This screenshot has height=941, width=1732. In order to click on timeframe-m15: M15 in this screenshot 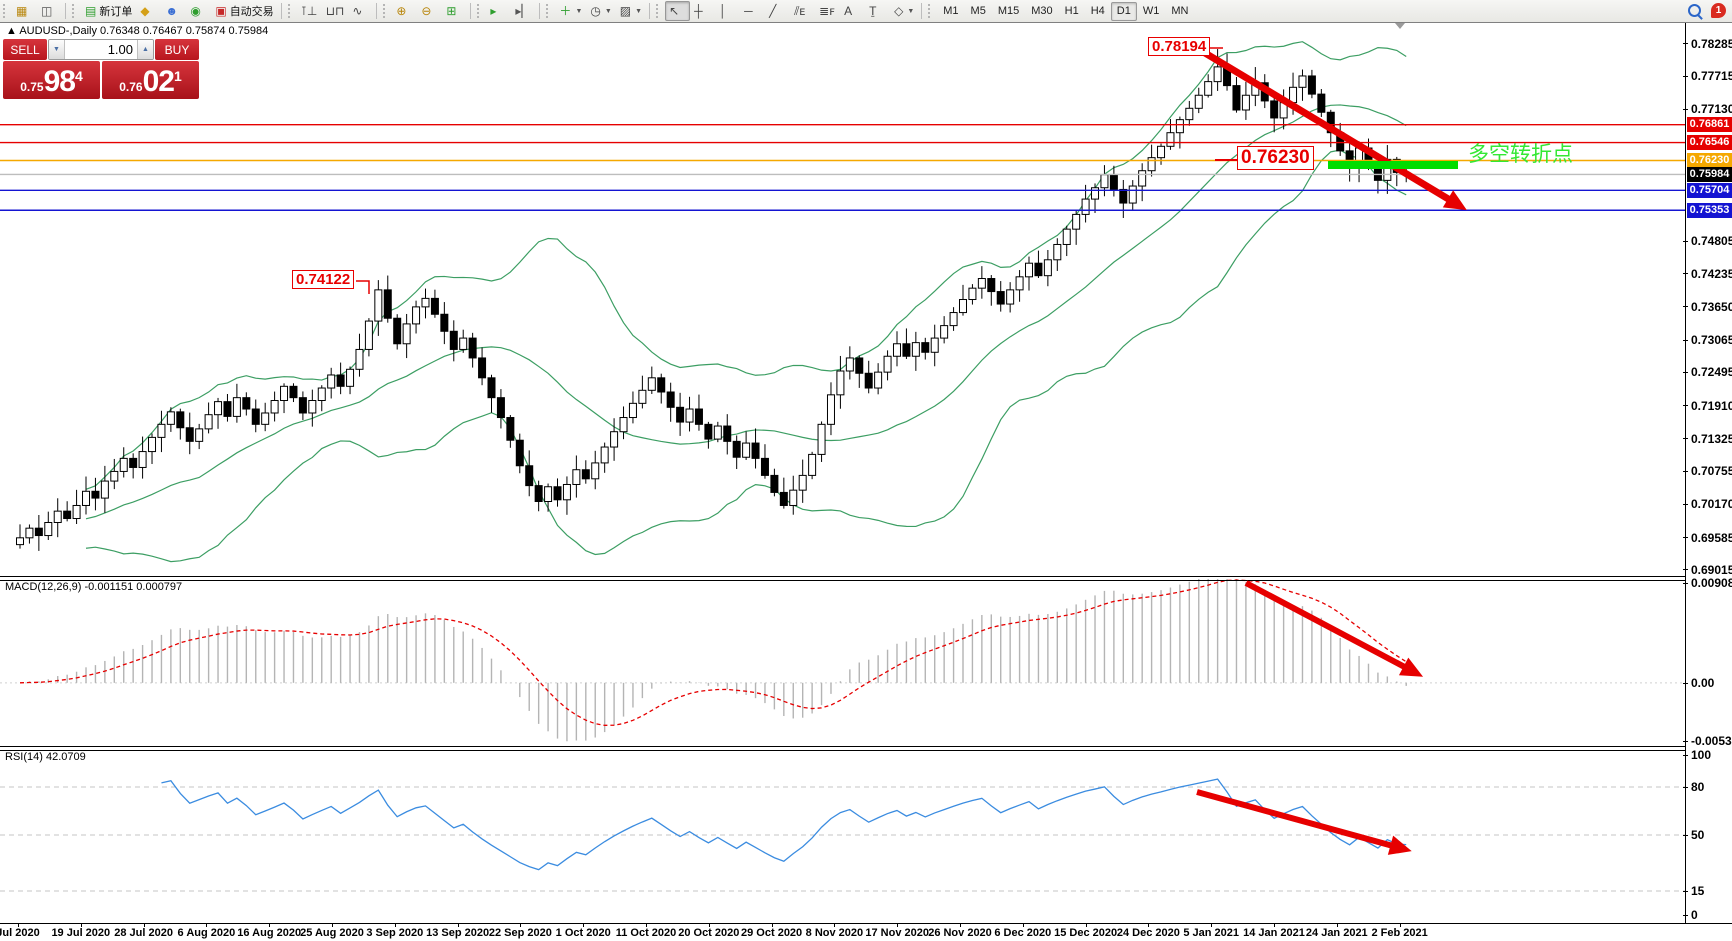, I will do `click(1008, 11)`.